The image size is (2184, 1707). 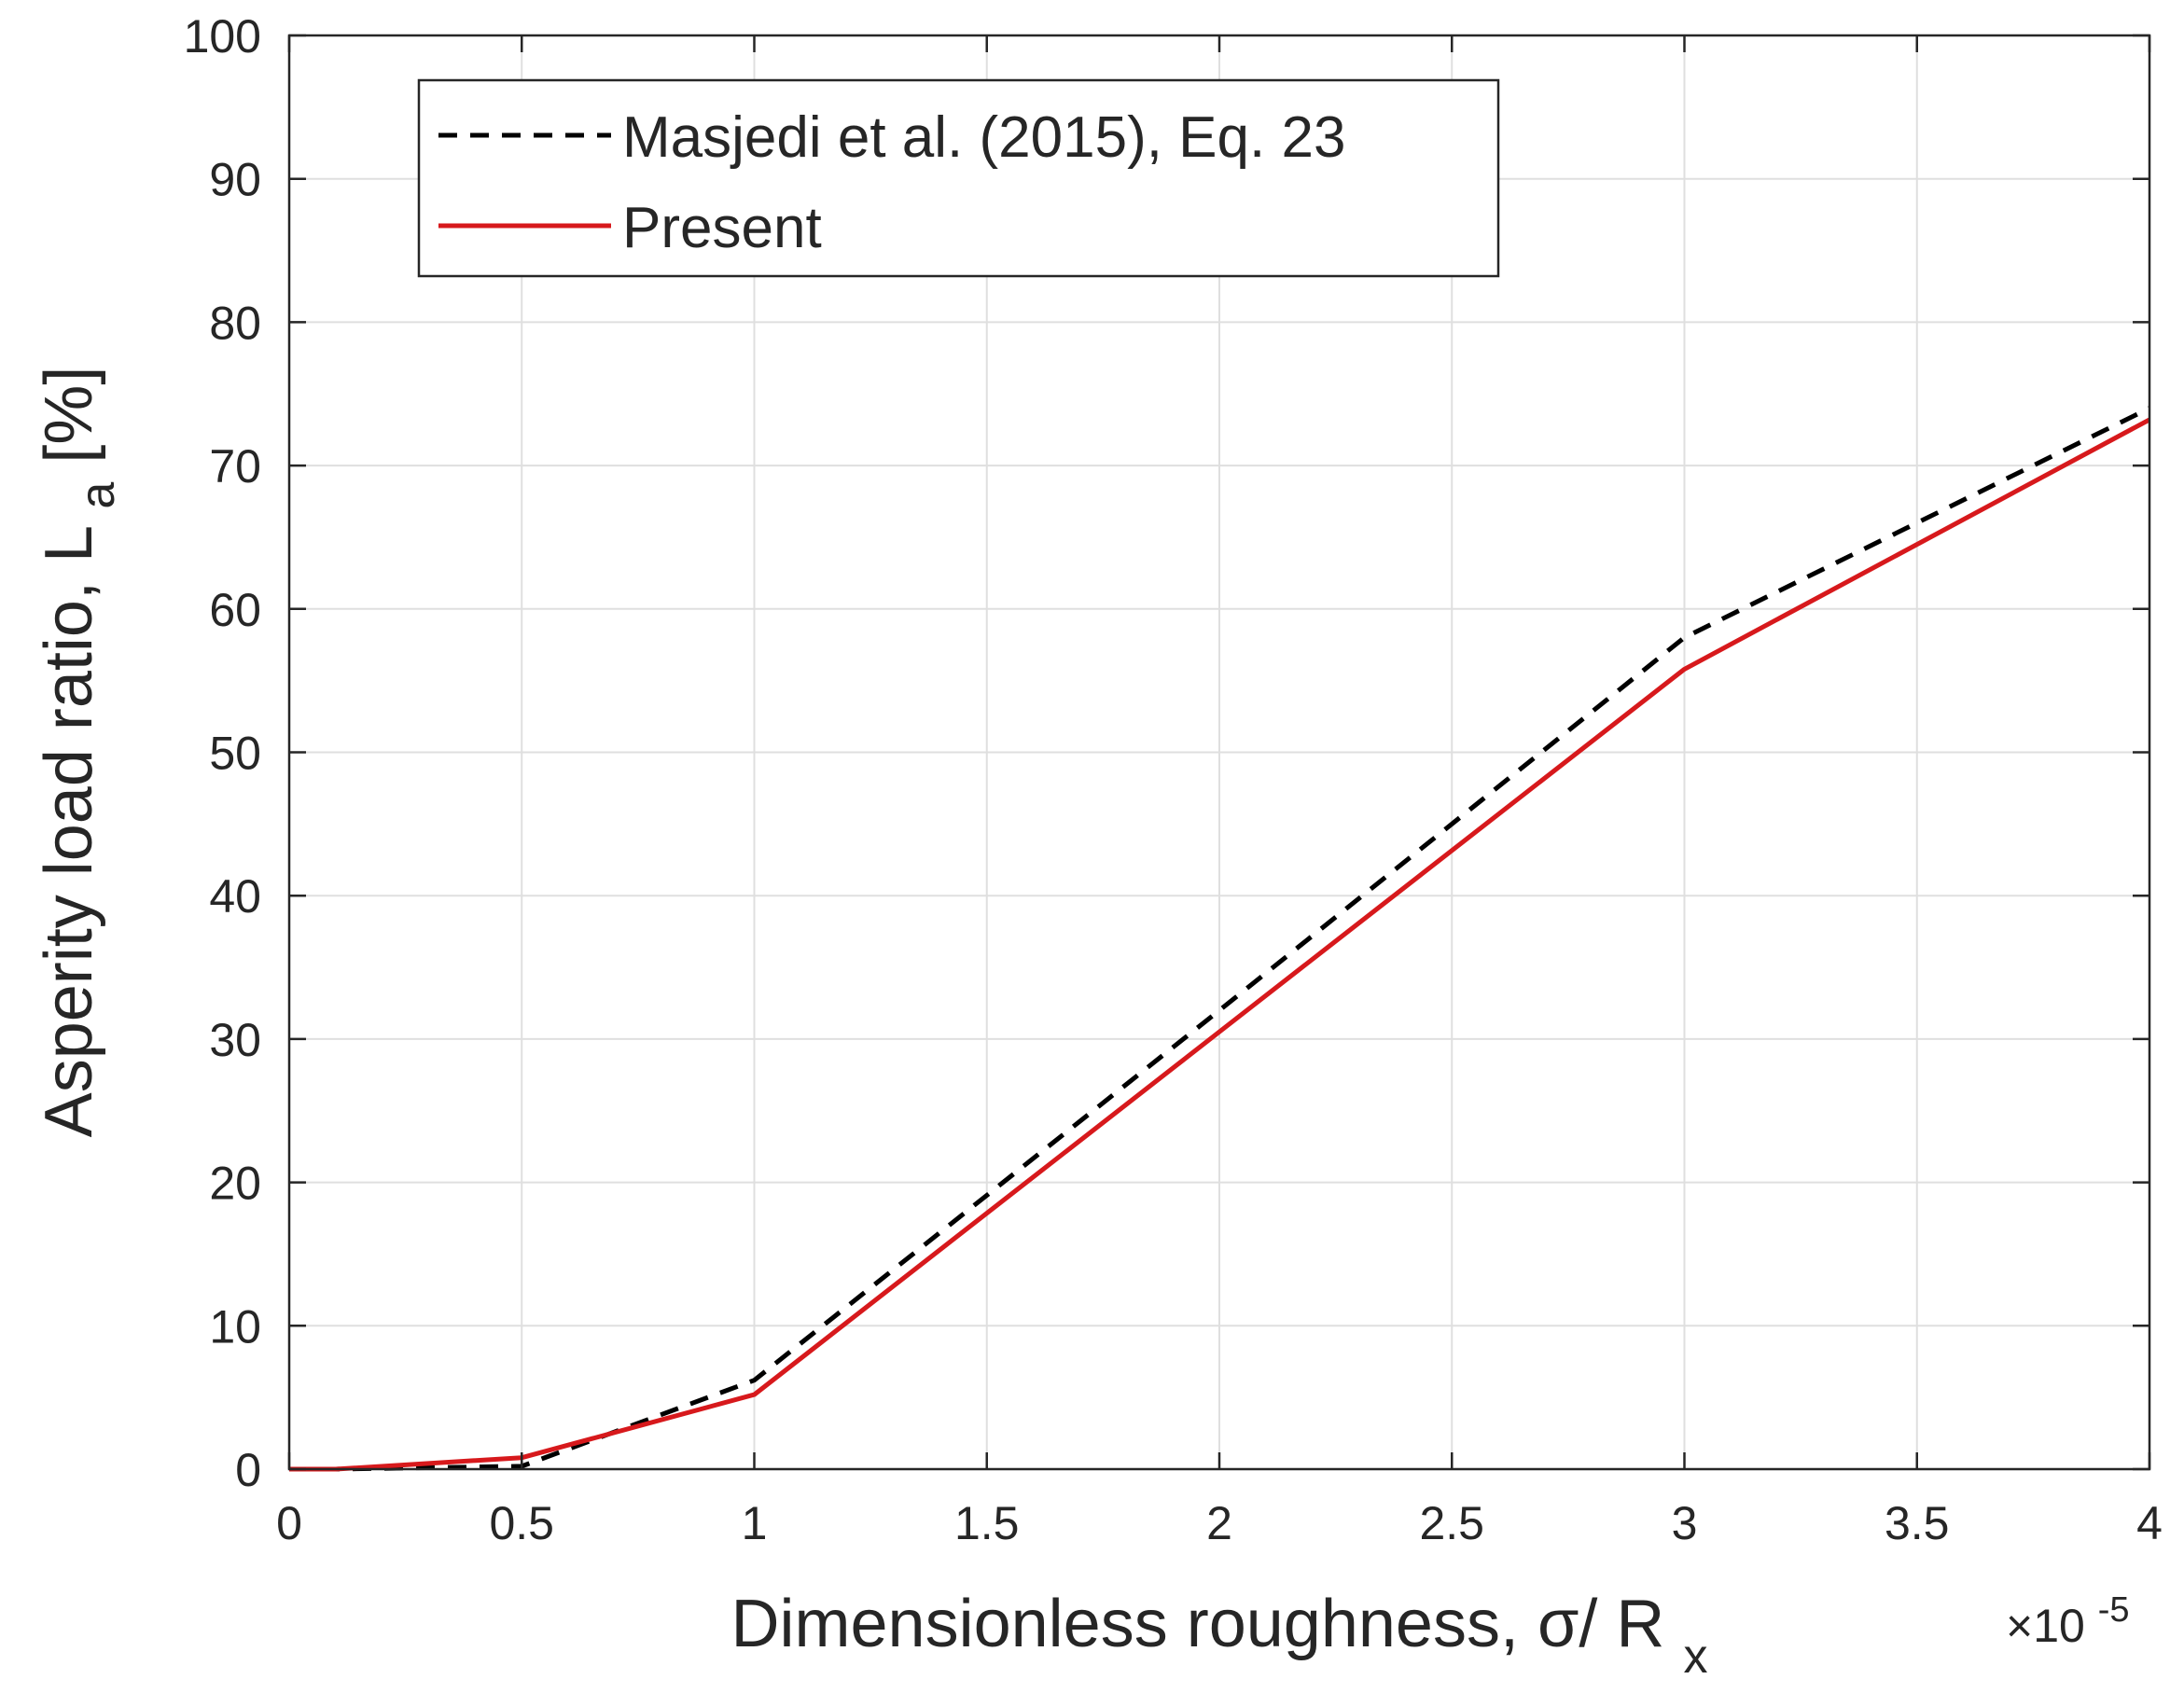 What do you see at coordinates (1685, 1523) in the screenshot?
I see `x-tick-label: 3` at bounding box center [1685, 1523].